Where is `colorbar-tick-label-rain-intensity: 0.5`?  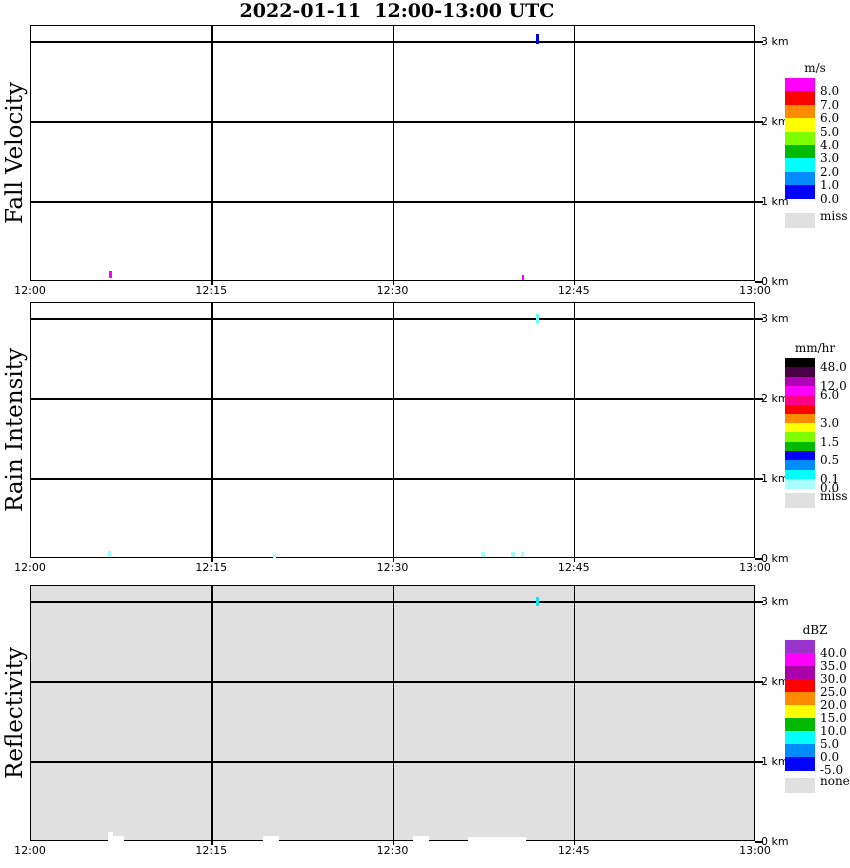 colorbar-tick-label-rain-intensity: 0.5 is located at coordinates (830, 460).